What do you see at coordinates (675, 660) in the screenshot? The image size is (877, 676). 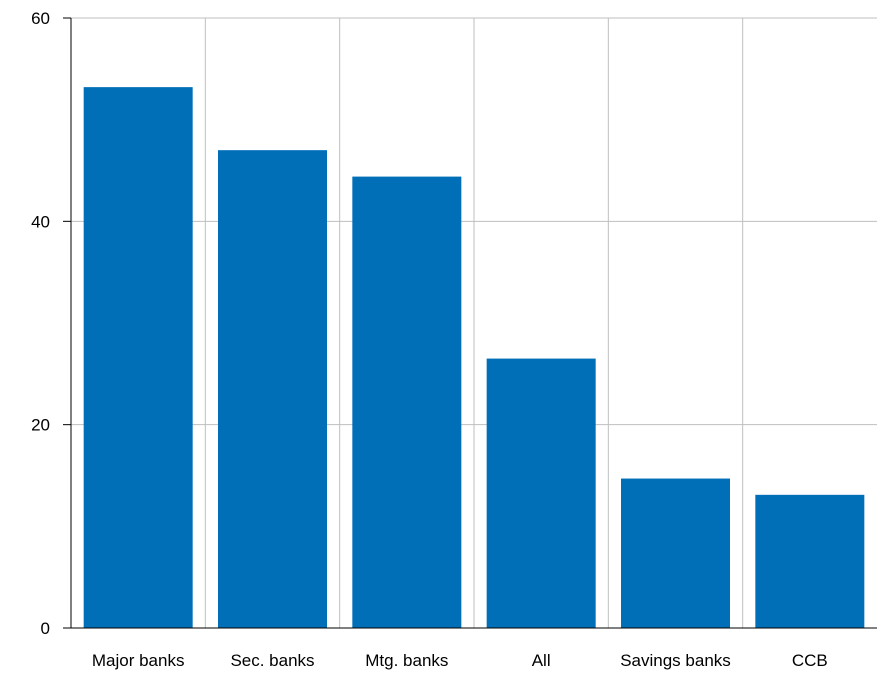 I see `x-tick-label: Savings banks` at bounding box center [675, 660].